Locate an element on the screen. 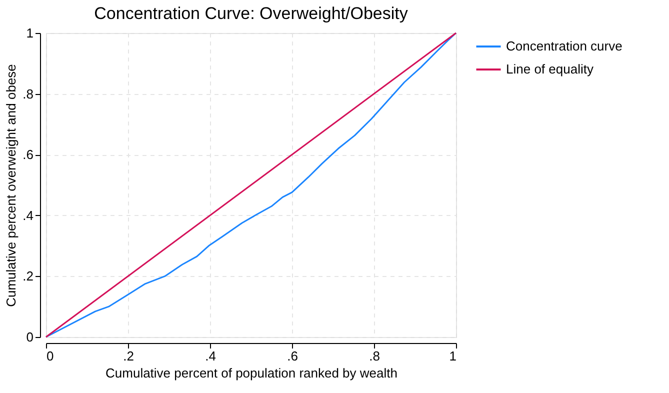 The image size is (669, 393). legend-label: Line of equality is located at coordinates (550, 69).